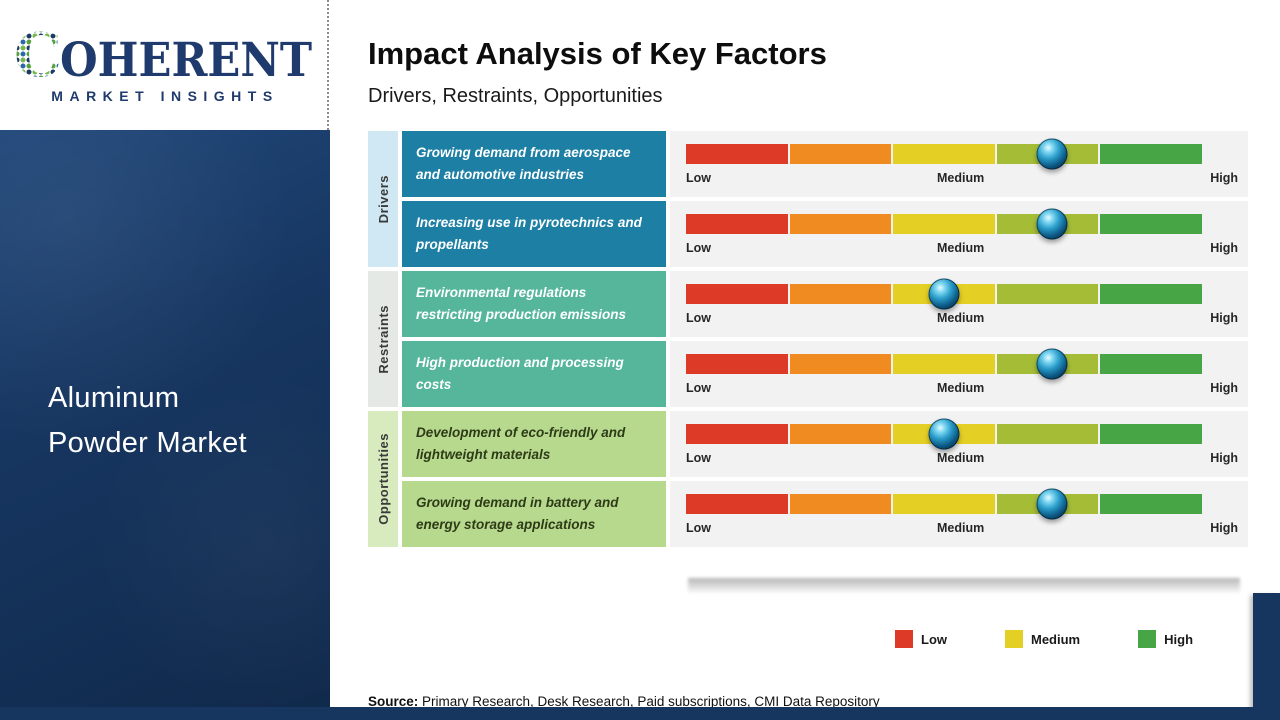 The image size is (1280, 720). What do you see at coordinates (1056, 639) in the screenshot?
I see `legend-label: Medium` at bounding box center [1056, 639].